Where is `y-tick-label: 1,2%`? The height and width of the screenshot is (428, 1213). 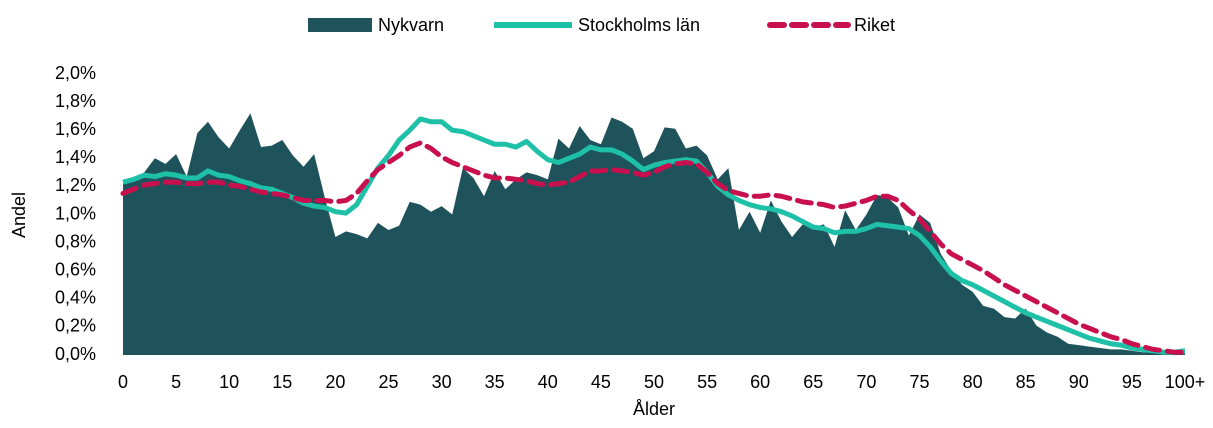 y-tick-label: 1,2% is located at coordinates (75, 185).